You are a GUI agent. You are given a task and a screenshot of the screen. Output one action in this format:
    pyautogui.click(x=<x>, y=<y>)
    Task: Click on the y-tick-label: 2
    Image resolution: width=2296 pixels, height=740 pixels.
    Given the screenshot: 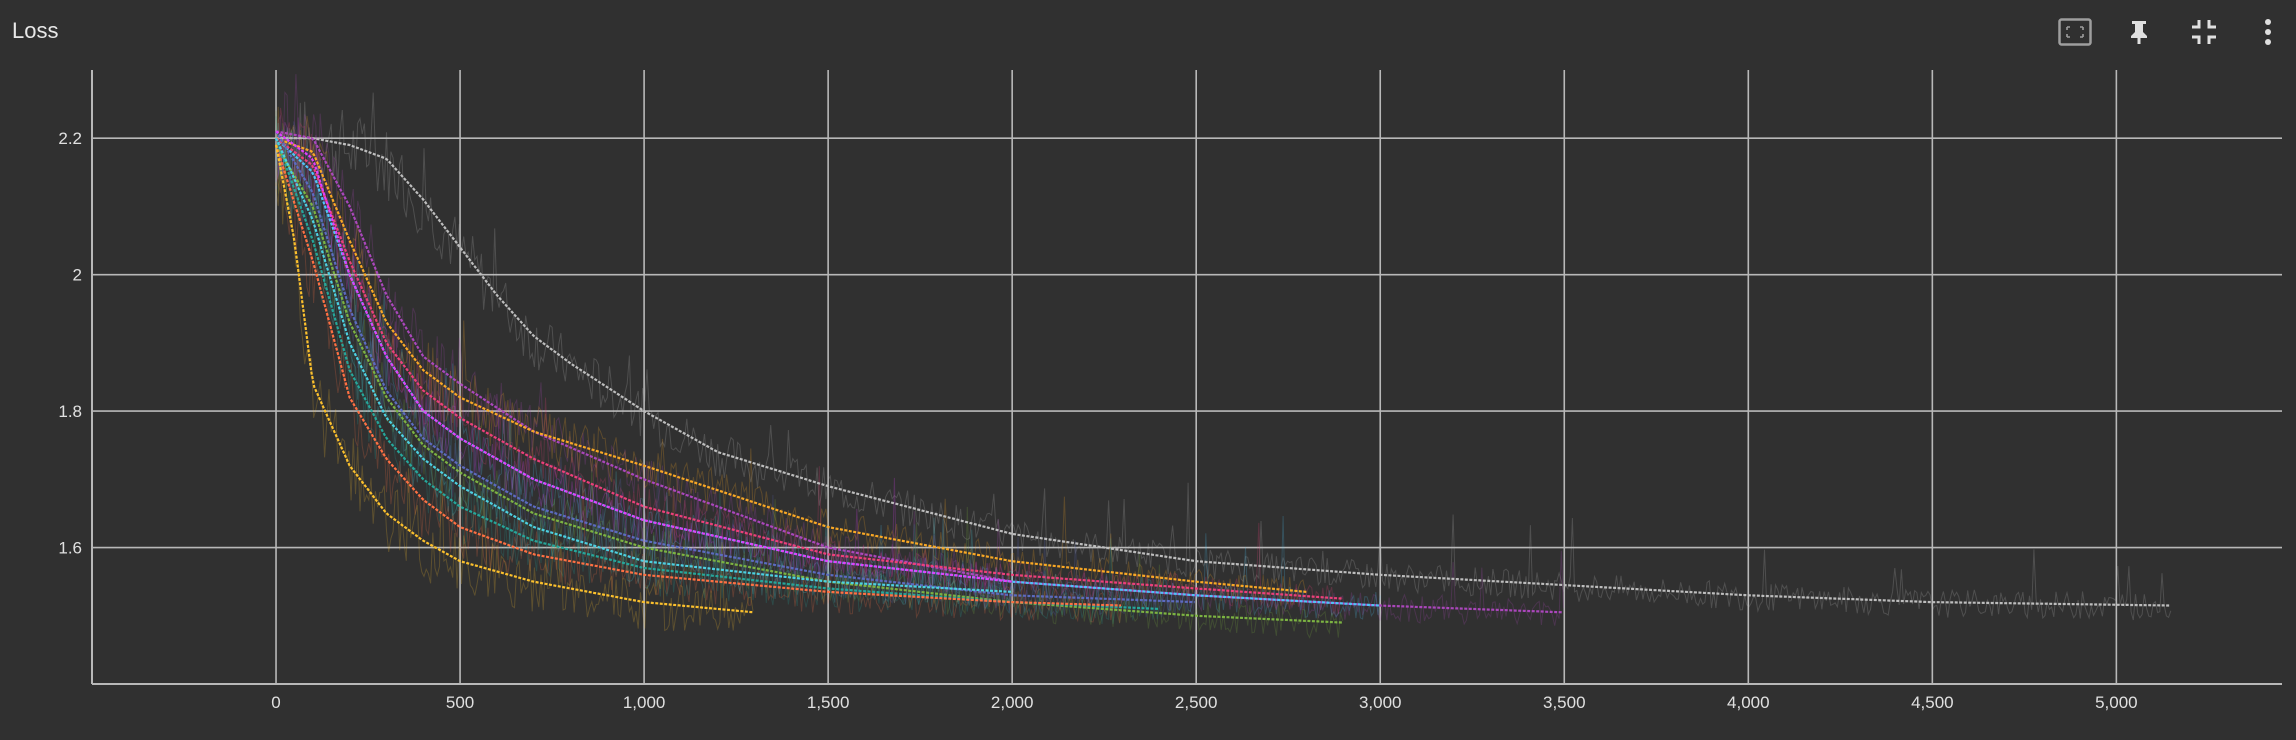 What is the action you would take?
    pyautogui.click(x=77, y=275)
    